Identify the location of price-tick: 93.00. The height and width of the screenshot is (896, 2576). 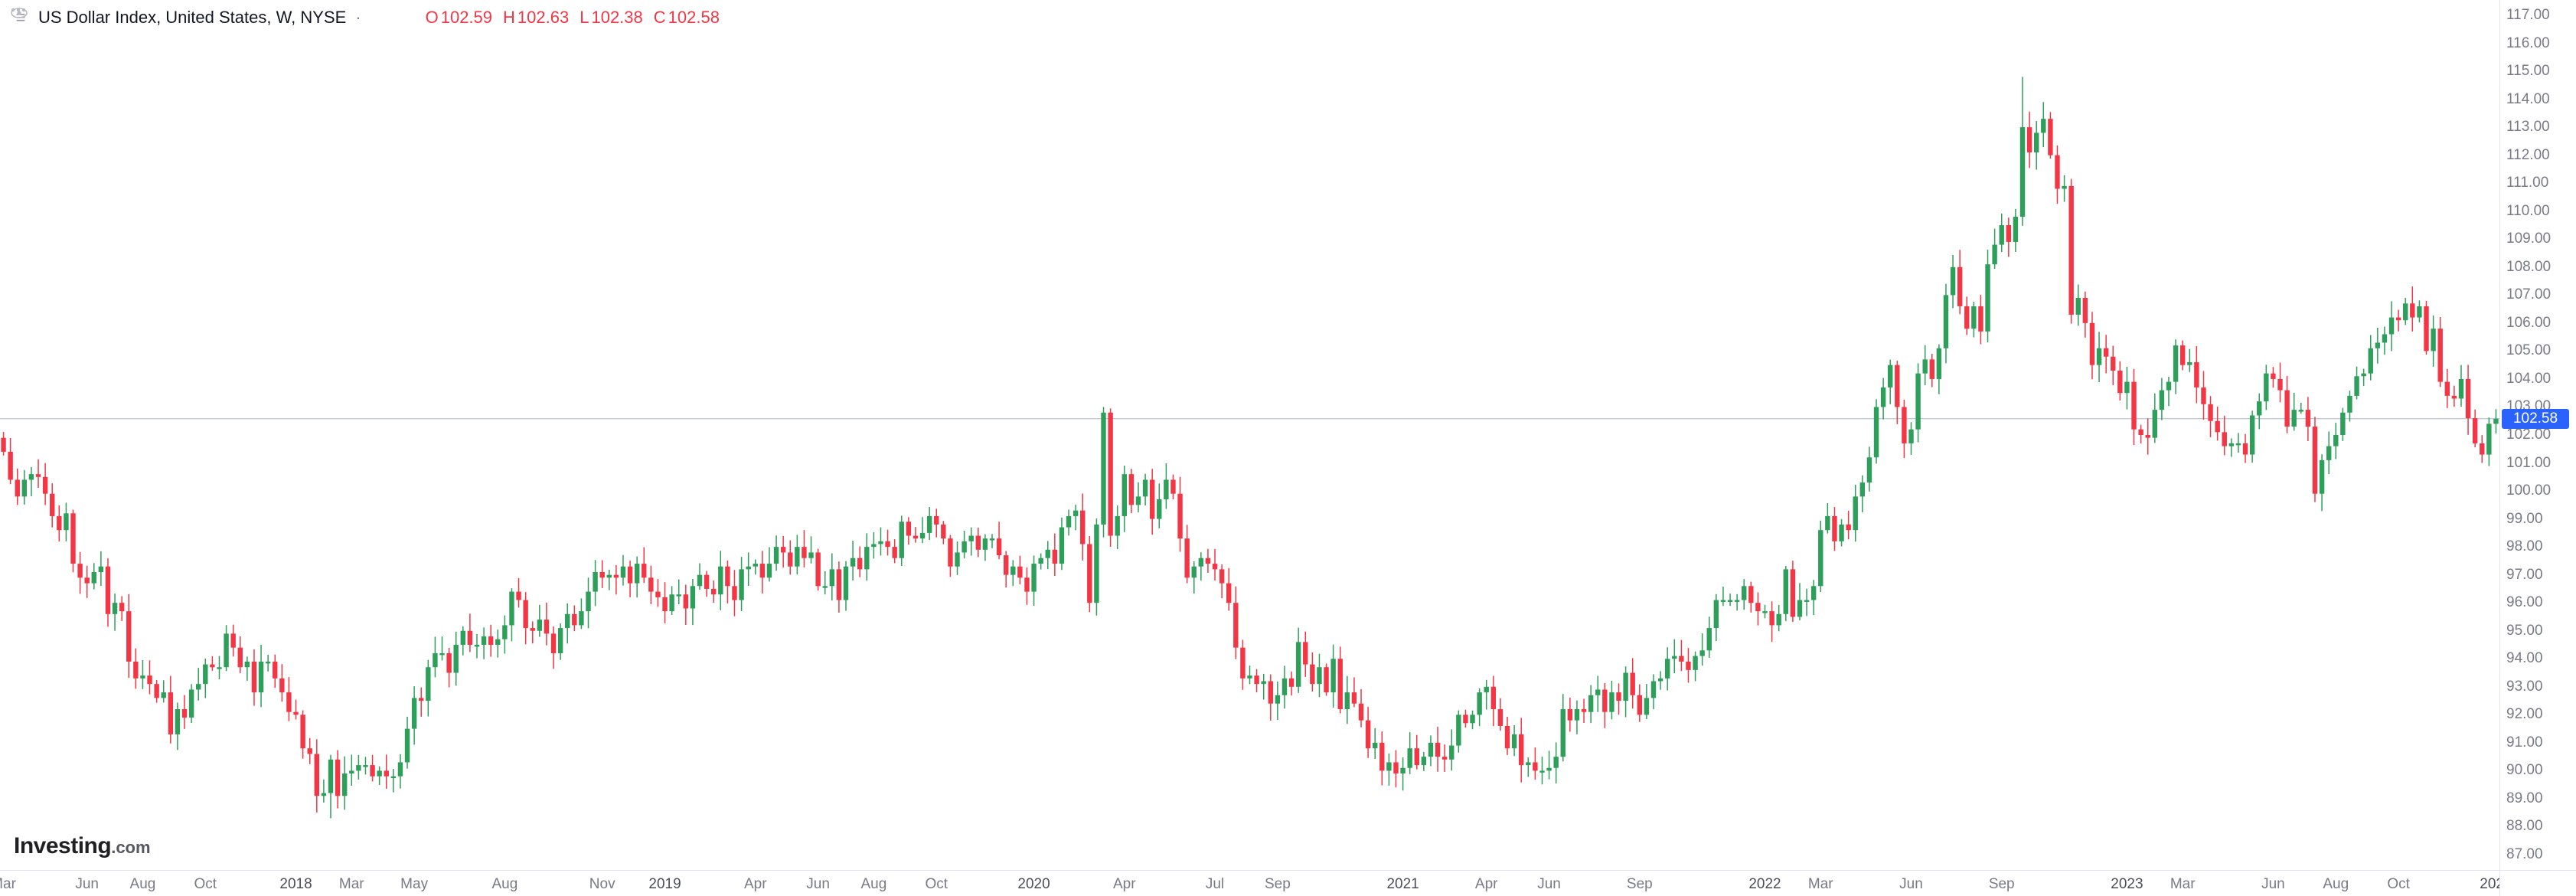
(2524, 686).